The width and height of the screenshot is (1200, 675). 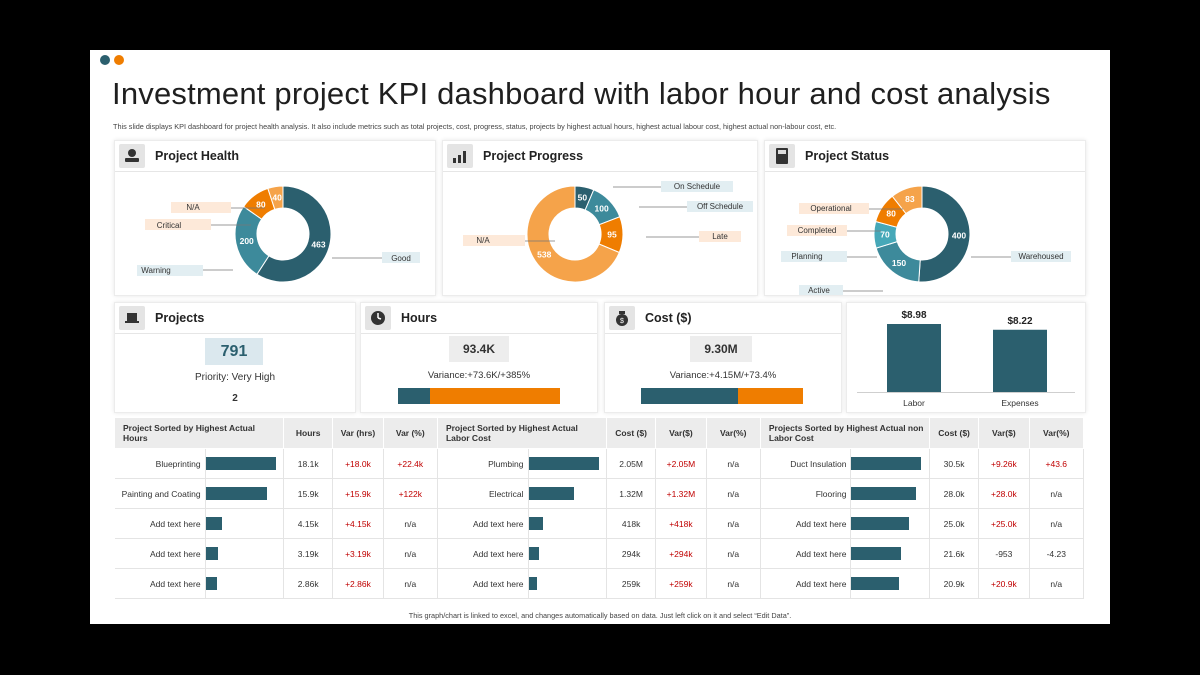 I want to click on bar, so click(x=914, y=358).